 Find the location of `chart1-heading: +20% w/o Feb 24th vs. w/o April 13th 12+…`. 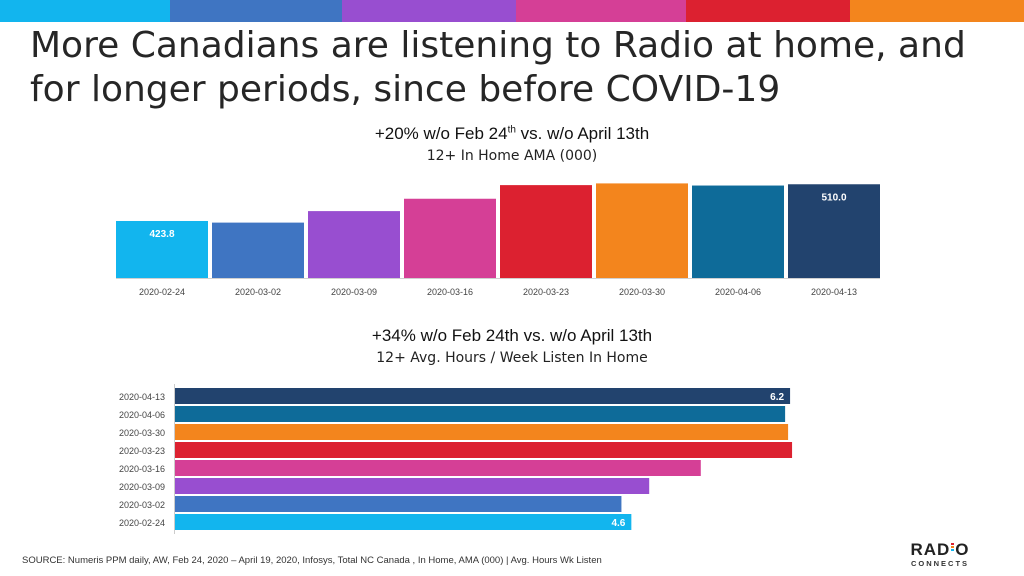

chart1-heading: +20% w/o Feb 24th vs. w/o April 13th 12+… is located at coordinates (512, 144).